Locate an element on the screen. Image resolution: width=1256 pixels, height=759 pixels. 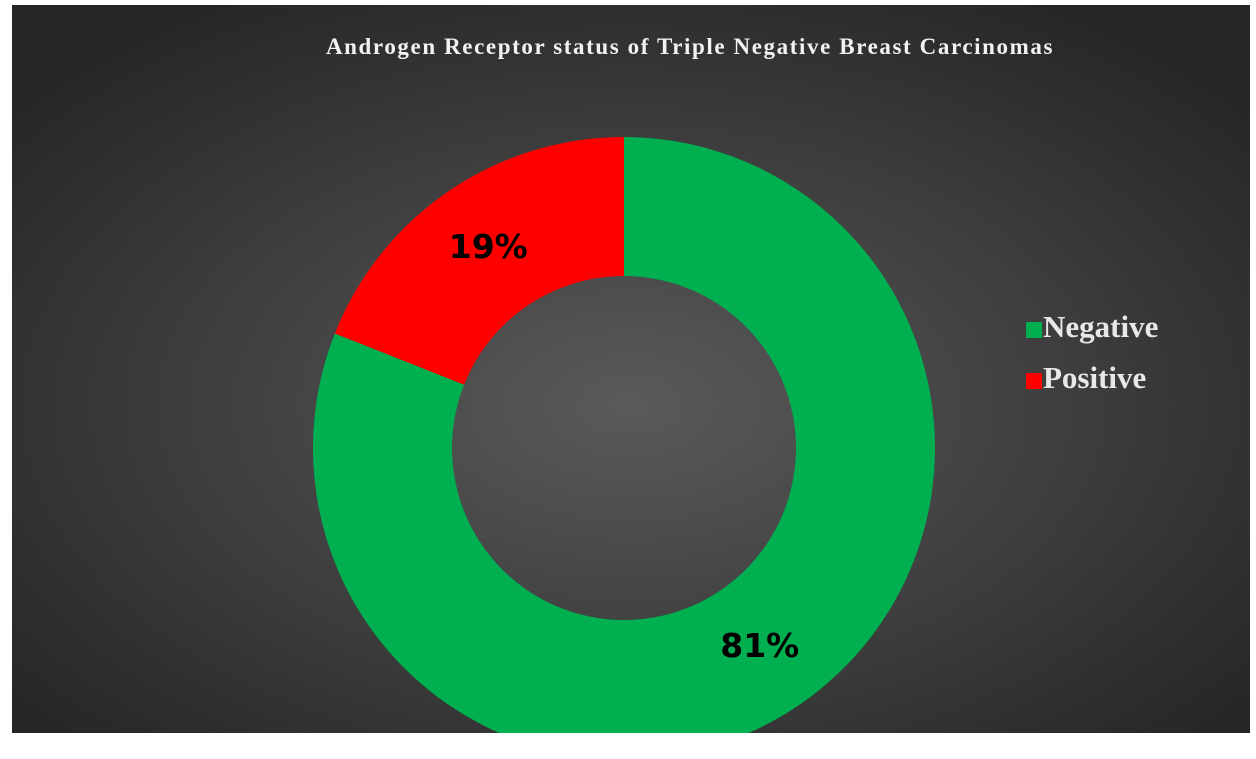
legend-label: Positive is located at coordinates (1094, 377).